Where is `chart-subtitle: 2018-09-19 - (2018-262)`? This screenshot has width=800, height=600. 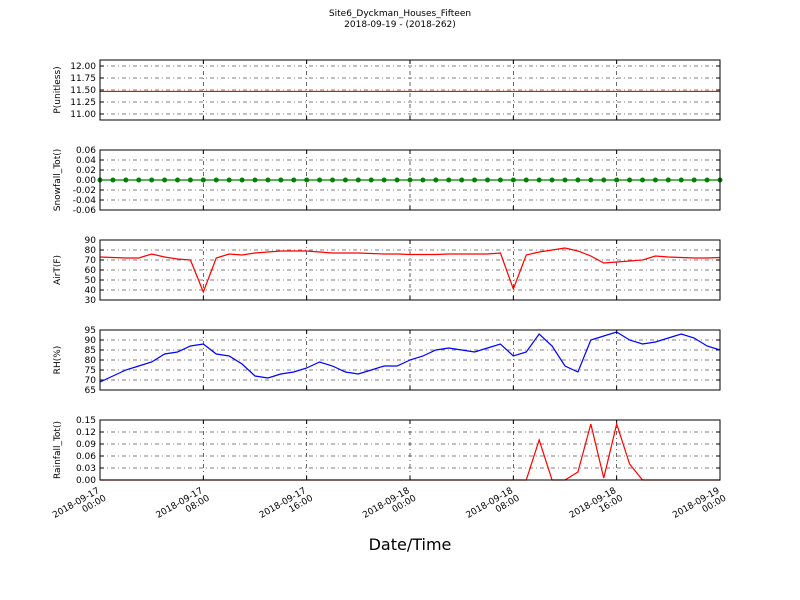
chart-subtitle: 2018-09-19 - (2018-262) is located at coordinates (400, 25).